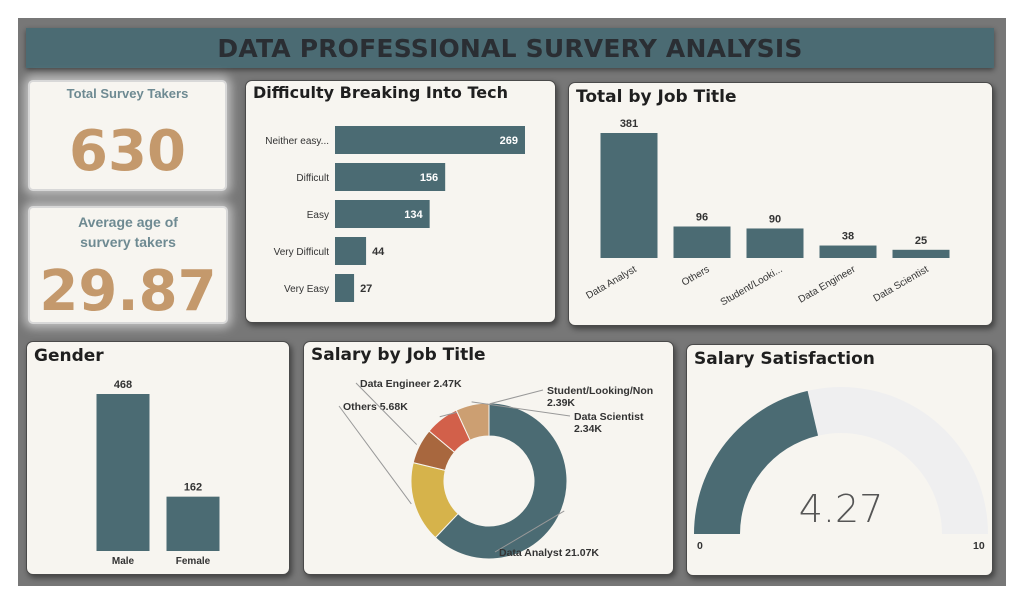 The height and width of the screenshot is (604, 1024). Describe the element at coordinates (588, 429) in the screenshot. I see `salary-slice-label: 2.34K` at that location.